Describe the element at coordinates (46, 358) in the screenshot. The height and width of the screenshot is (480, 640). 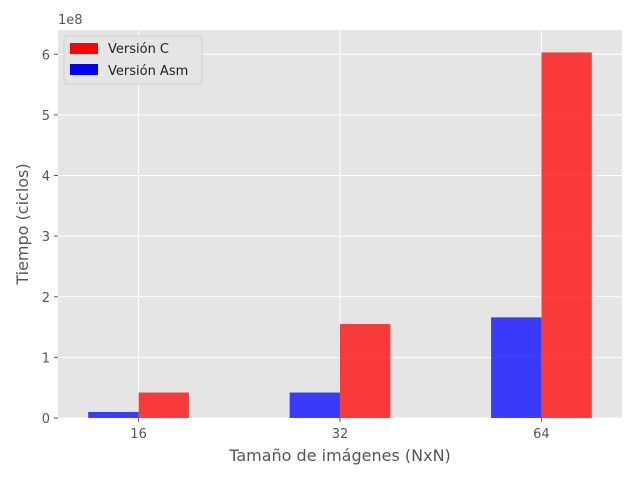
I see `y-tick-label: 1` at that location.